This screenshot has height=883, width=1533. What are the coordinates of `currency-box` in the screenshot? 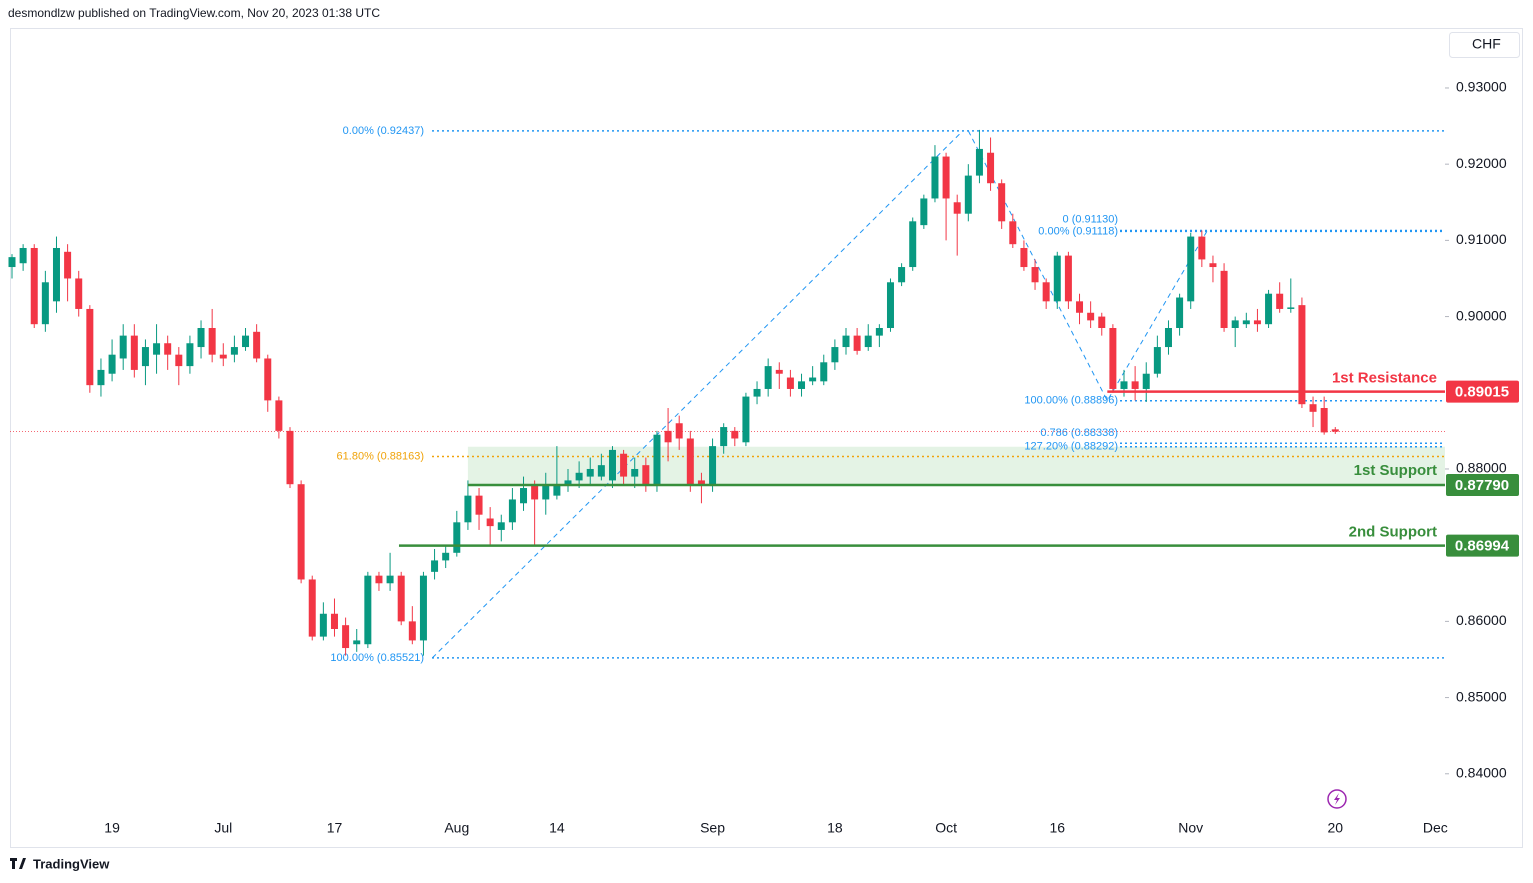 It's located at (1484, 45).